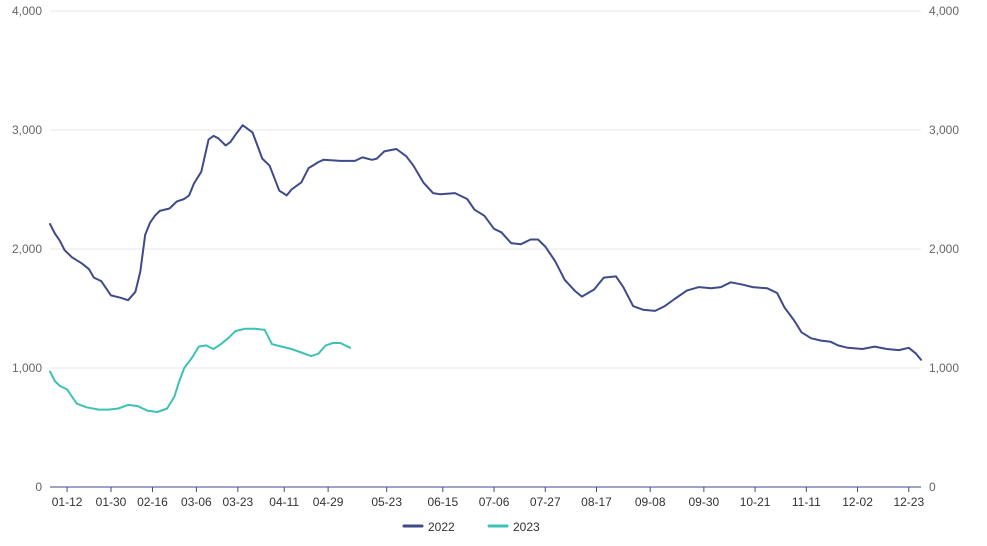 The height and width of the screenshot is (546, 987). I want to click on series-line-2023, so click(200, 370).